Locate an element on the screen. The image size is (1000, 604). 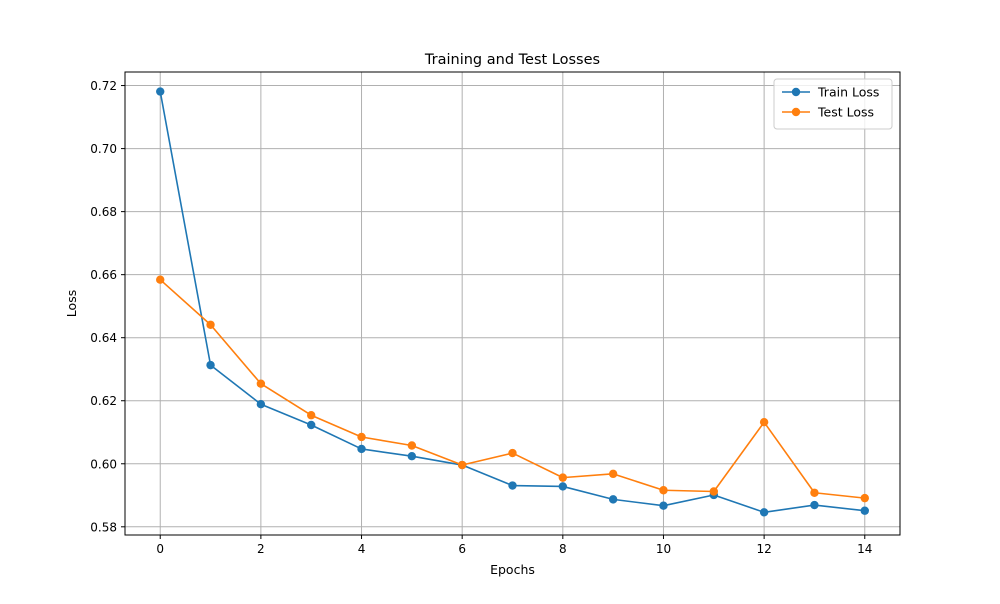
y-tick-label: 0.58 is located at coordinates (103, 527).